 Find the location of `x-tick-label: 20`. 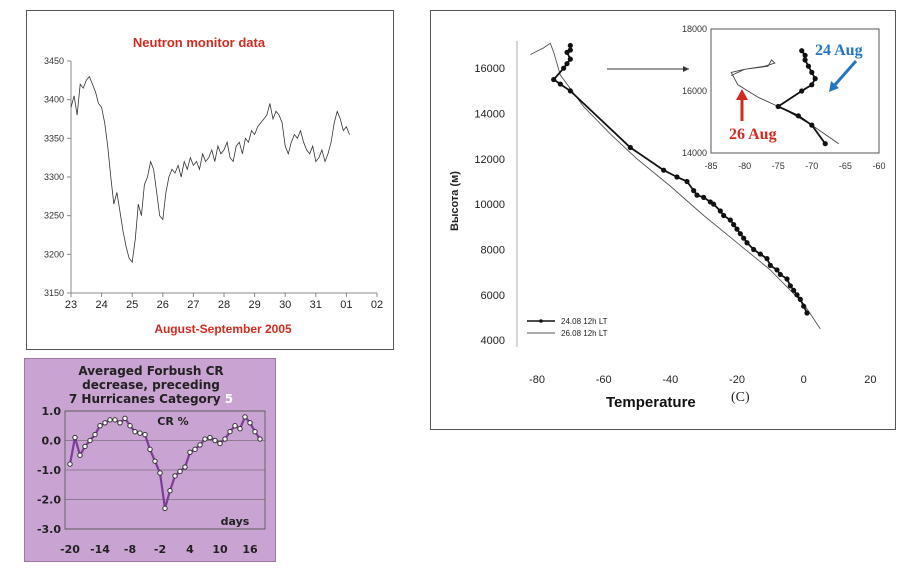

x-tick-label: 20 is located at coordinates (870, 380).